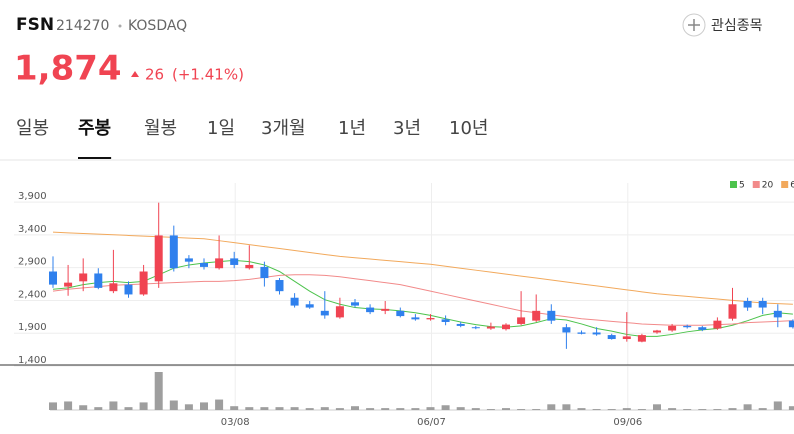  I want to click on price: 1,874, so click(68, 69).